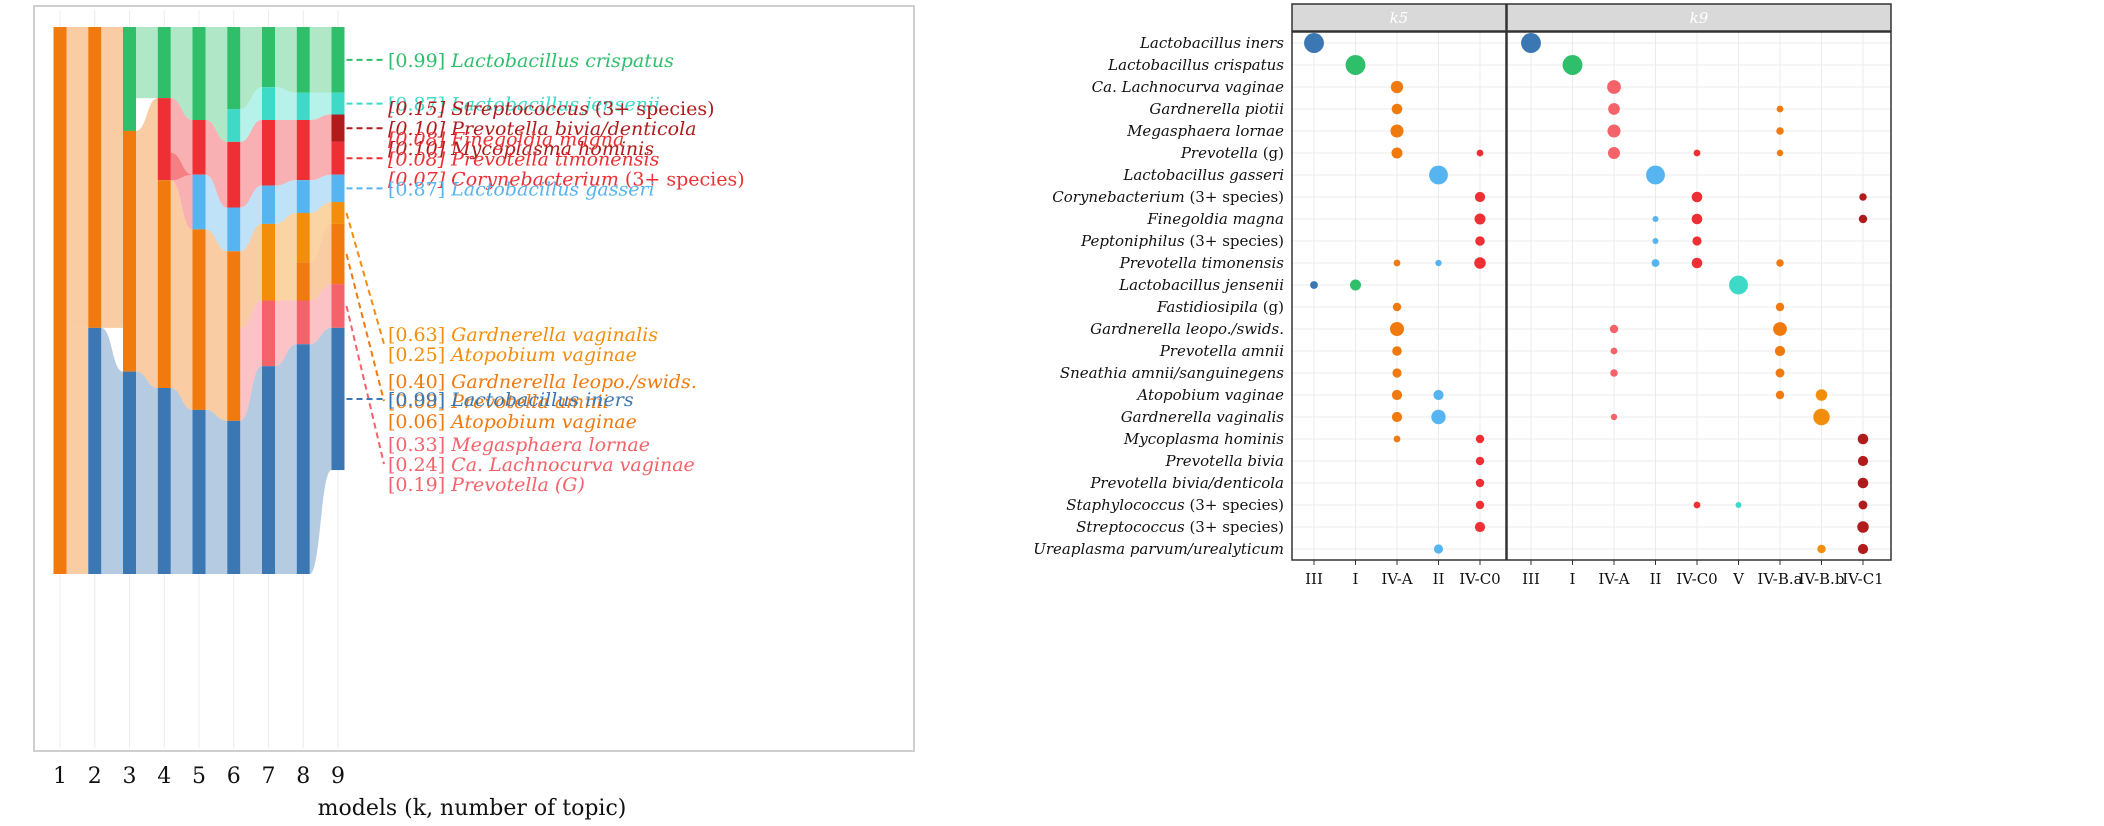  What do you see at coordinates (512, 355) in the screenshot?
I see `topic-label-gardnerella: [0.25] Atopobium vaginae` at bounding box center [512, 355].